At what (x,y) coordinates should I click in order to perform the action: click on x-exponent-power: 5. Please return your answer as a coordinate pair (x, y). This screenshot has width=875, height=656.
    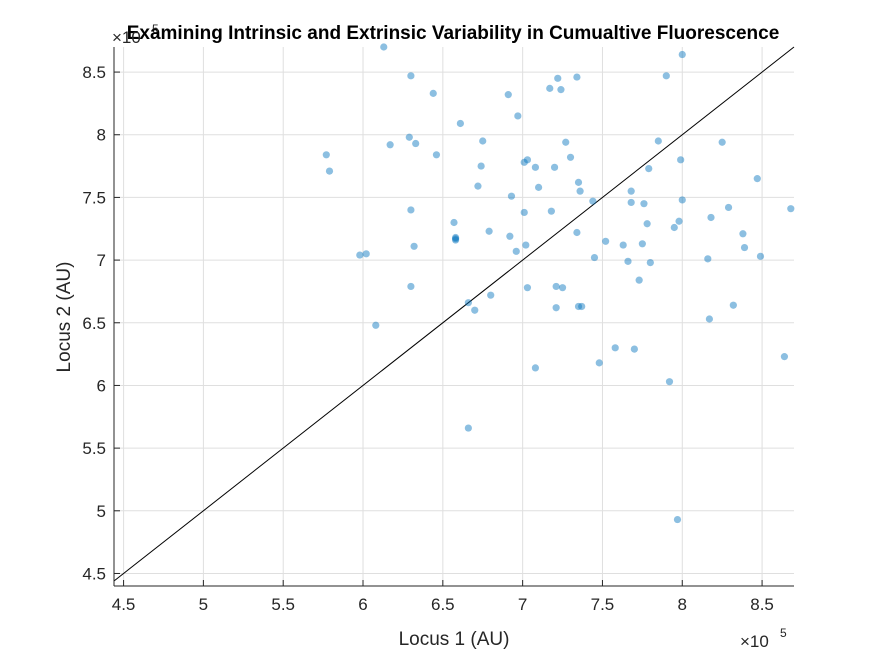
    Looking at the image, I should click on (783, 633).